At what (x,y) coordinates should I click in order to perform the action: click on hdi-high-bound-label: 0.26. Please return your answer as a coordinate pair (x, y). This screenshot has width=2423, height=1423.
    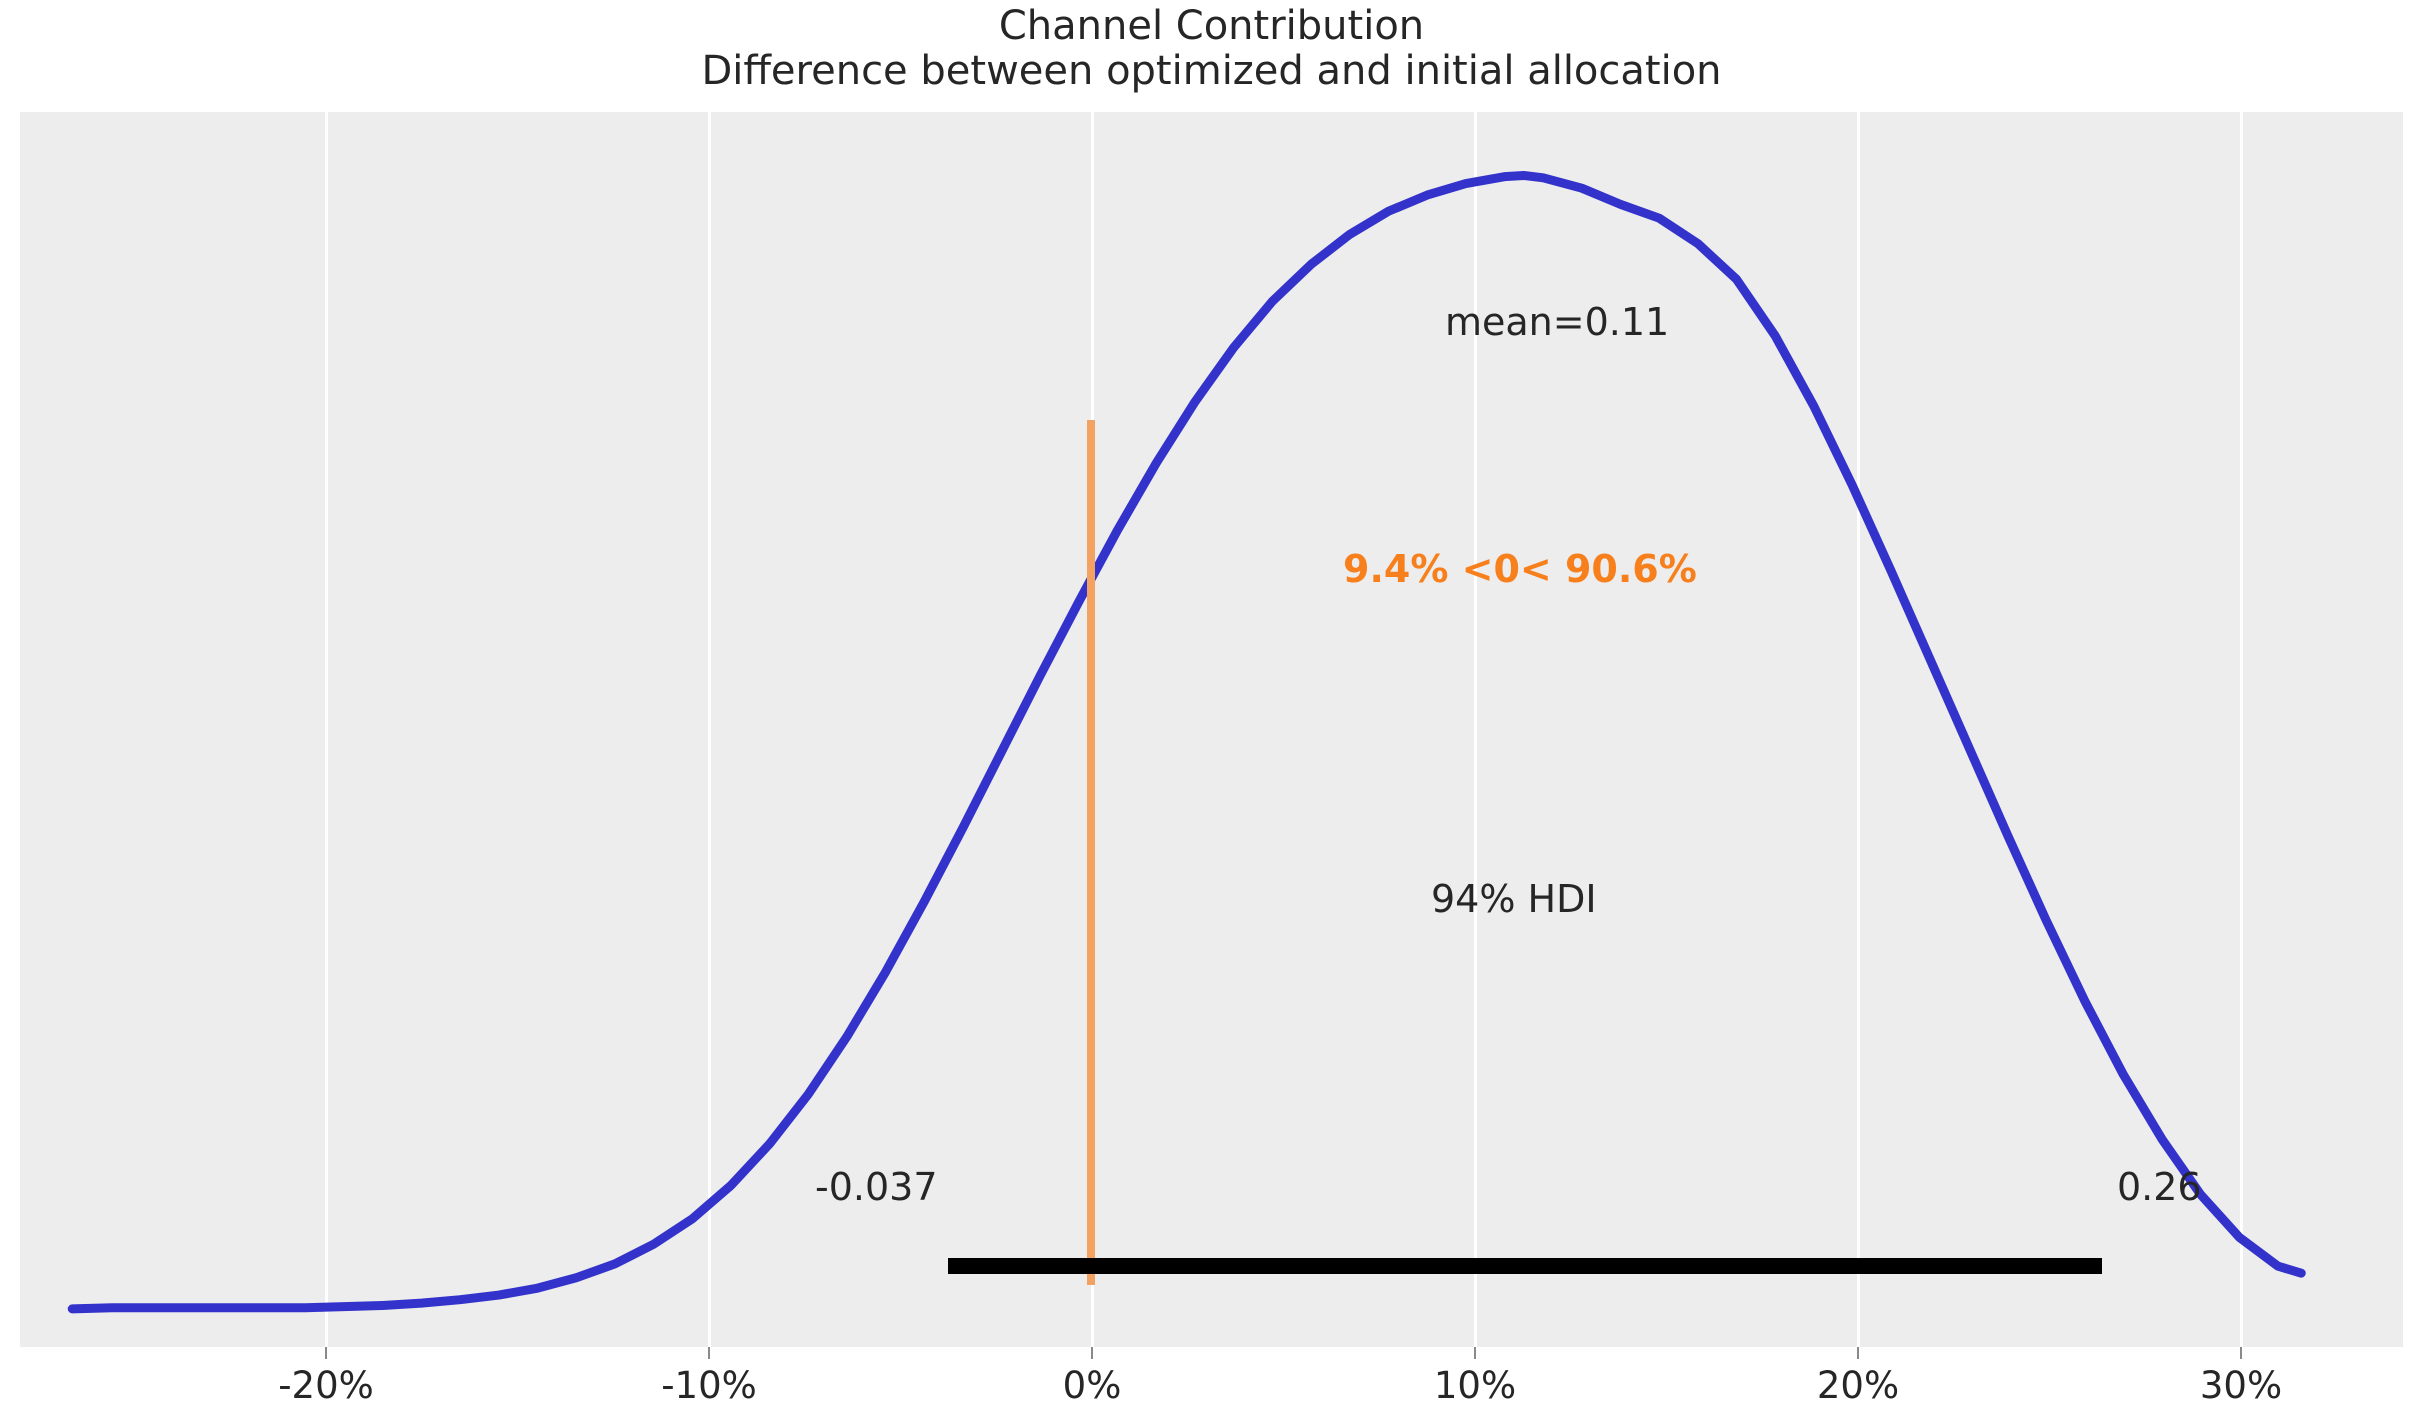
    Looking at the image, I should click on (2159, 1187).